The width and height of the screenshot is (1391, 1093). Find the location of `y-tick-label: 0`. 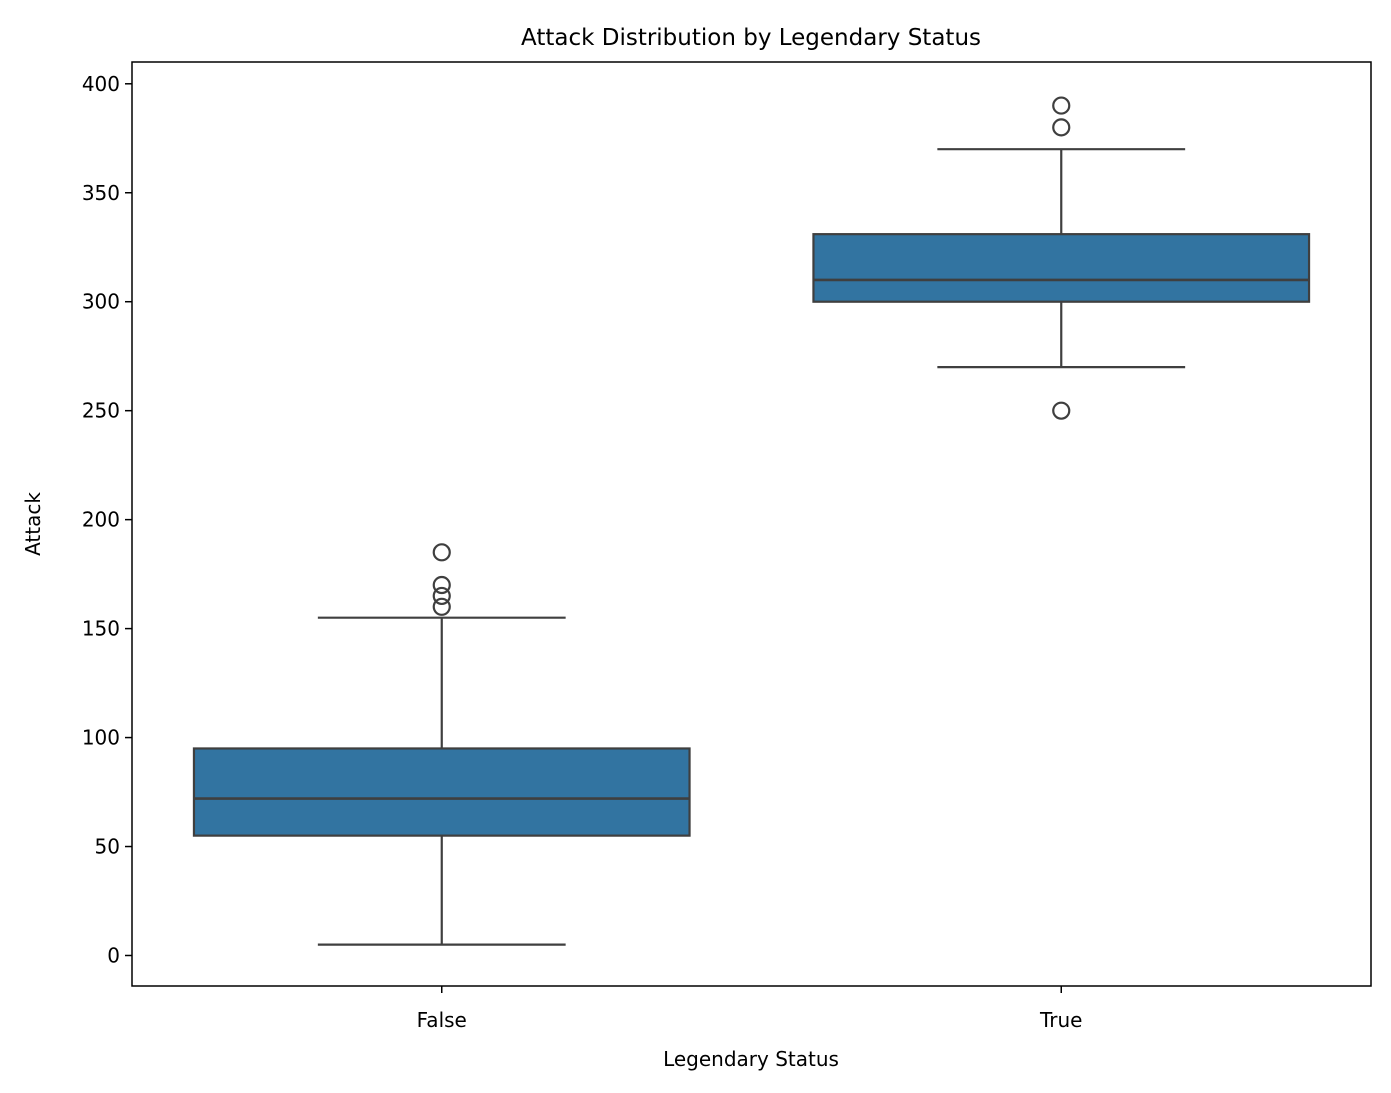

y-tick-label: 0 is located at coordinates (113, 955).